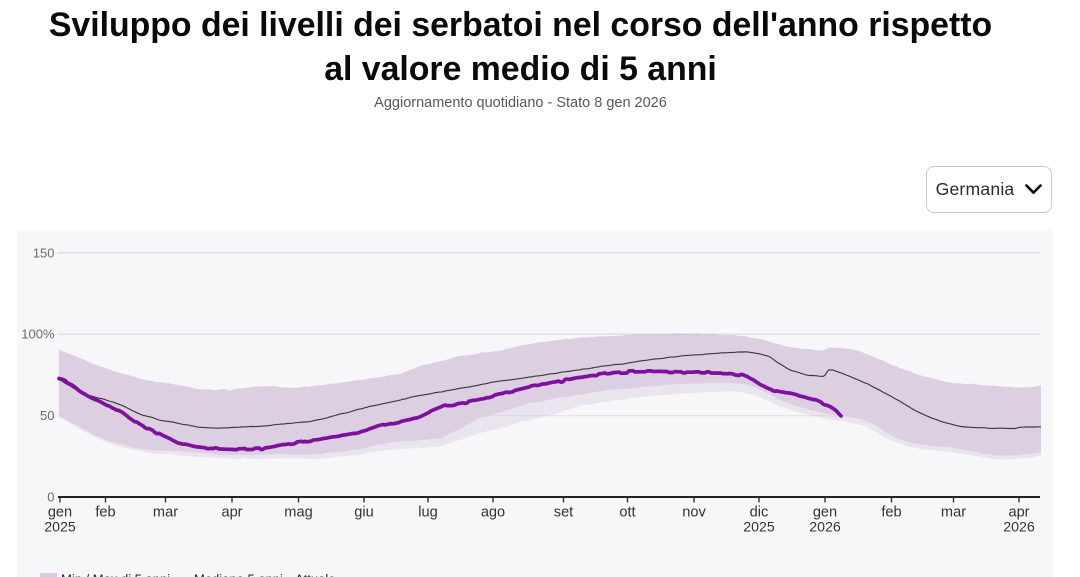  I want to click on svg-text: dic, so click(759, 513).